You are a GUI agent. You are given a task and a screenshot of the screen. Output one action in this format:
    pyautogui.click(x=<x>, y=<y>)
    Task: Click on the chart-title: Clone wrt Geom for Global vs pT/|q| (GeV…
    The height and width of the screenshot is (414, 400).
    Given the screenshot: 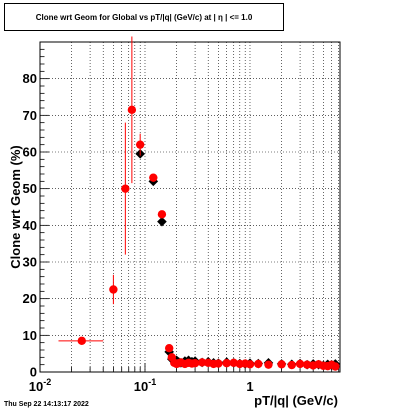 What is the action you would take?
    pyautogui.click(x=144, y=17)
    